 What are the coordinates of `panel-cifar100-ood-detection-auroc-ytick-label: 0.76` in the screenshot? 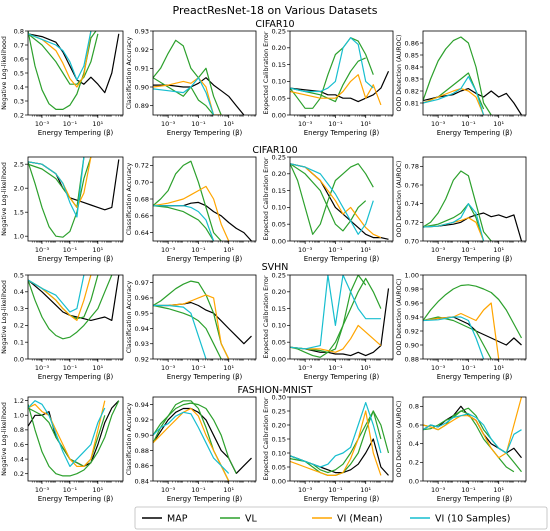 It's located at (412, 185).